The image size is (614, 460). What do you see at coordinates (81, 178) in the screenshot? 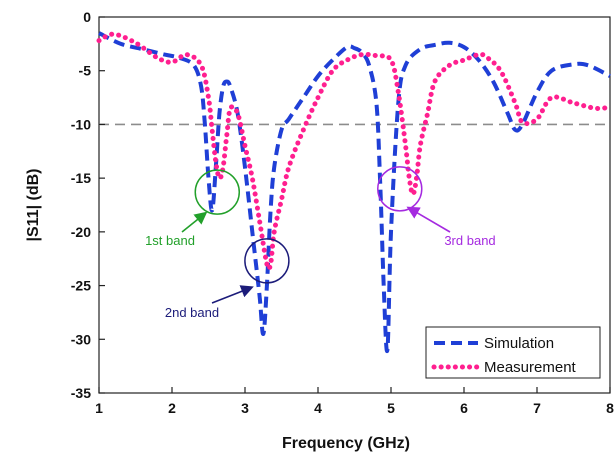
I see `y-tick-label: -15` at bounding box center [81, 178].